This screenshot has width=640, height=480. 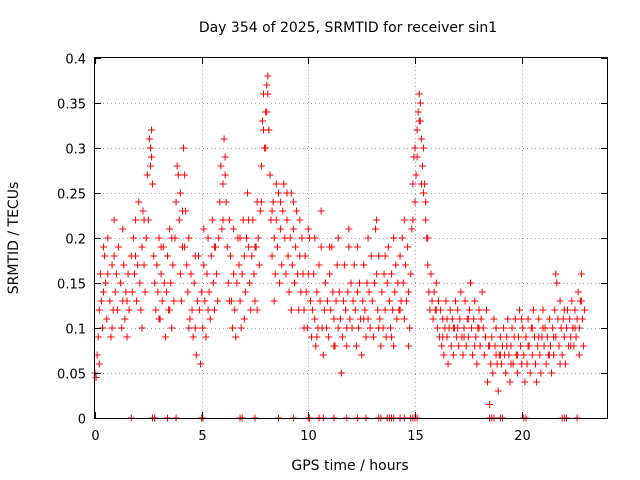 What do you see at coordinates (349, 466) in the screenshot?
I see `x-axis-label: GPS time / hours` at bounding box center [349, 466].